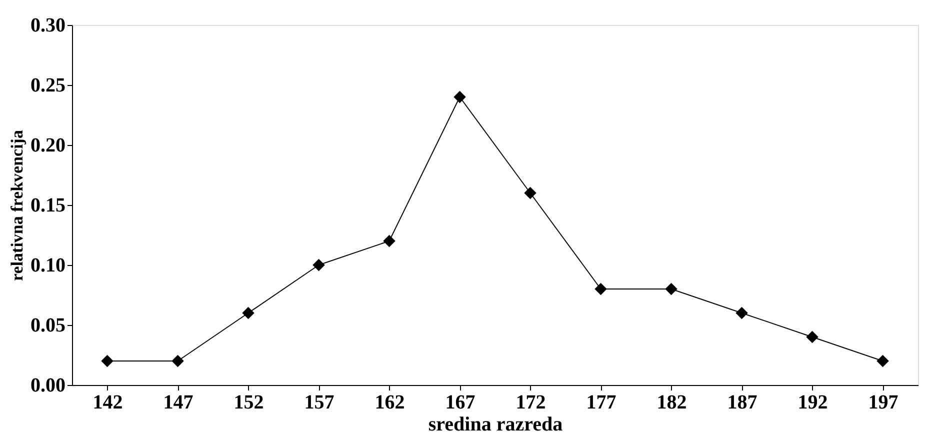  What do you see at coordinates (48, 25) in the screenshot?
I see `y-tick-label: 0.30` at bounding box center [48, 25].